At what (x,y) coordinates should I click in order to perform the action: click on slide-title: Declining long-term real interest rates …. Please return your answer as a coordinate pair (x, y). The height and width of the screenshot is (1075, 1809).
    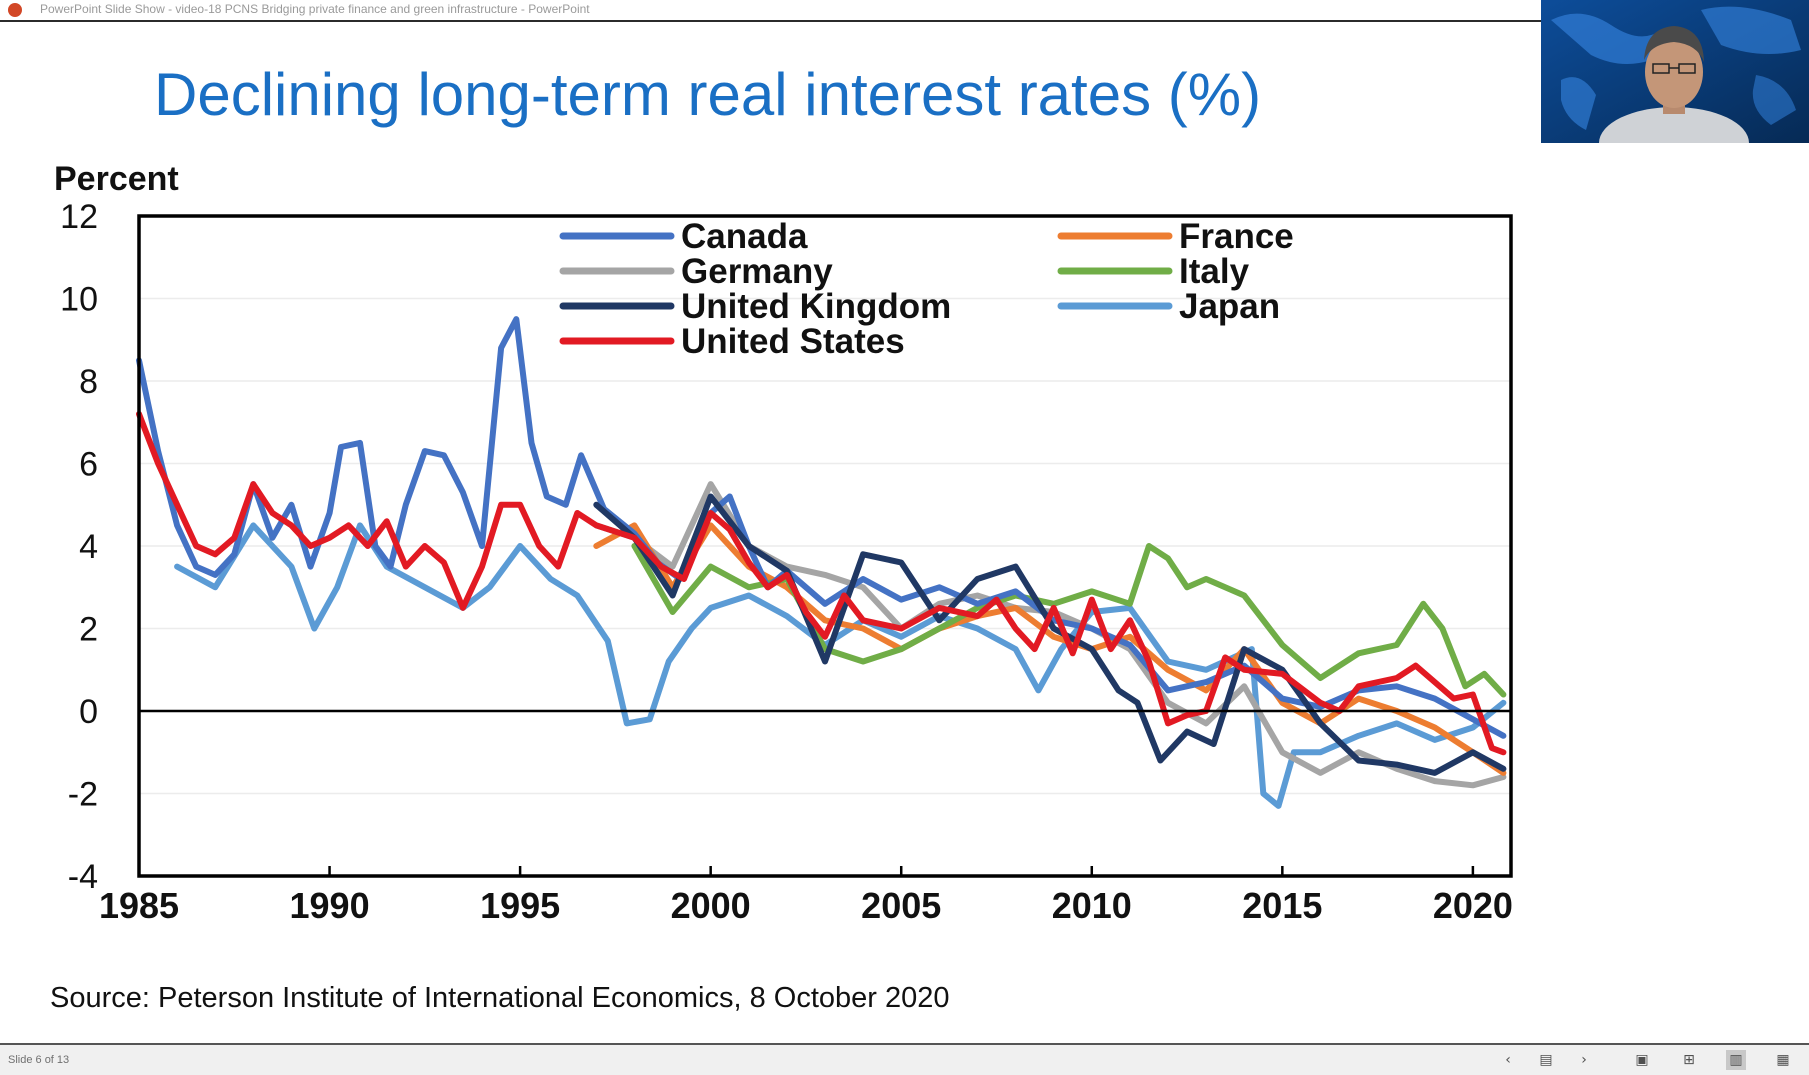
    Looking at the image, I should click on (708, 94).